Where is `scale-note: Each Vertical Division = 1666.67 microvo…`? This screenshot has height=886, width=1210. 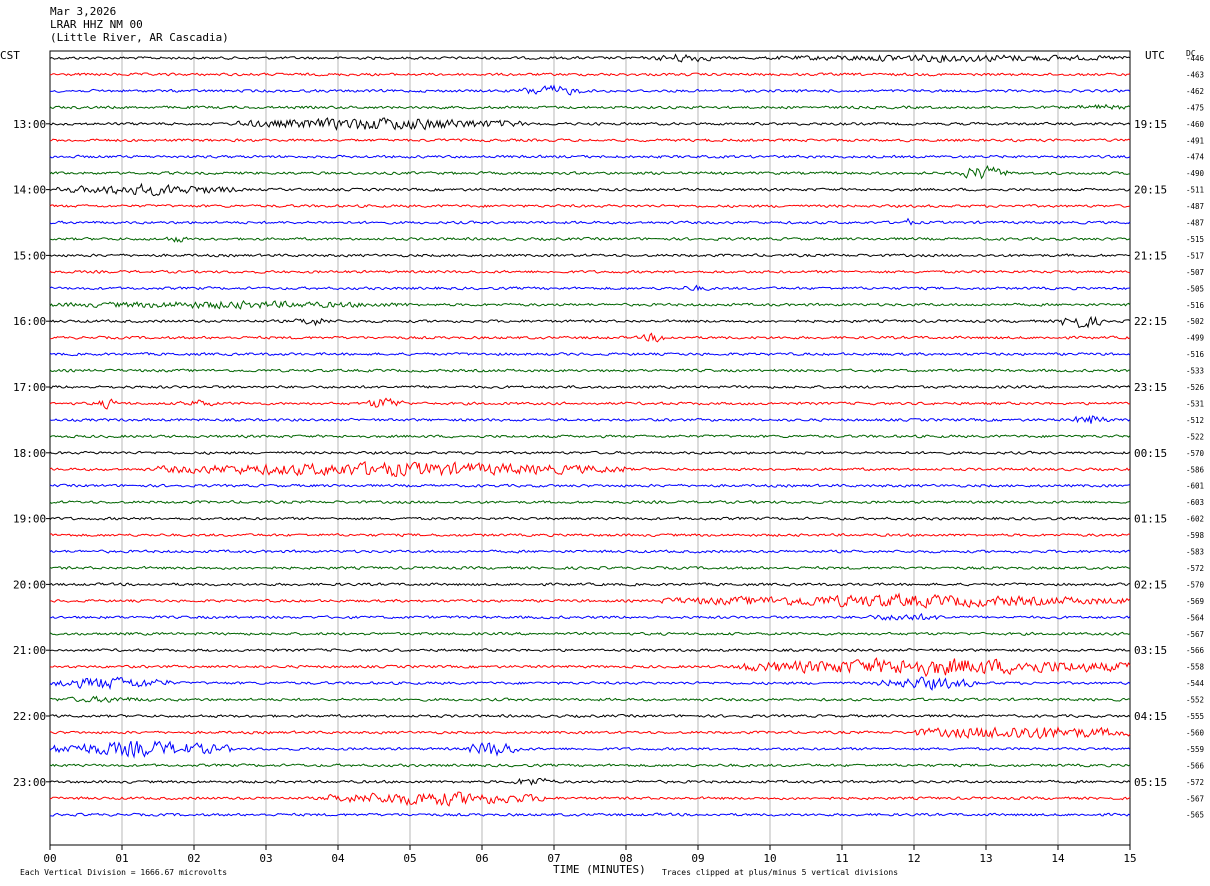
scale-note: Each Vertical Division = 1666.67 microvo… is located at coordinates (124, 872).